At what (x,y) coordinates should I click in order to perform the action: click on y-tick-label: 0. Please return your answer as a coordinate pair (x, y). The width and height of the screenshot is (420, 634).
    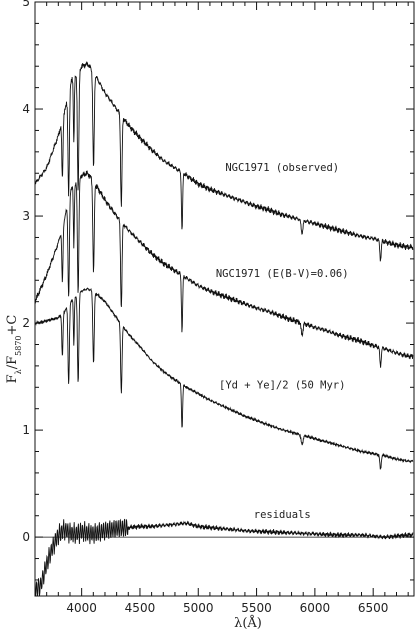
    Looking at the image, I should click on (26, 537).